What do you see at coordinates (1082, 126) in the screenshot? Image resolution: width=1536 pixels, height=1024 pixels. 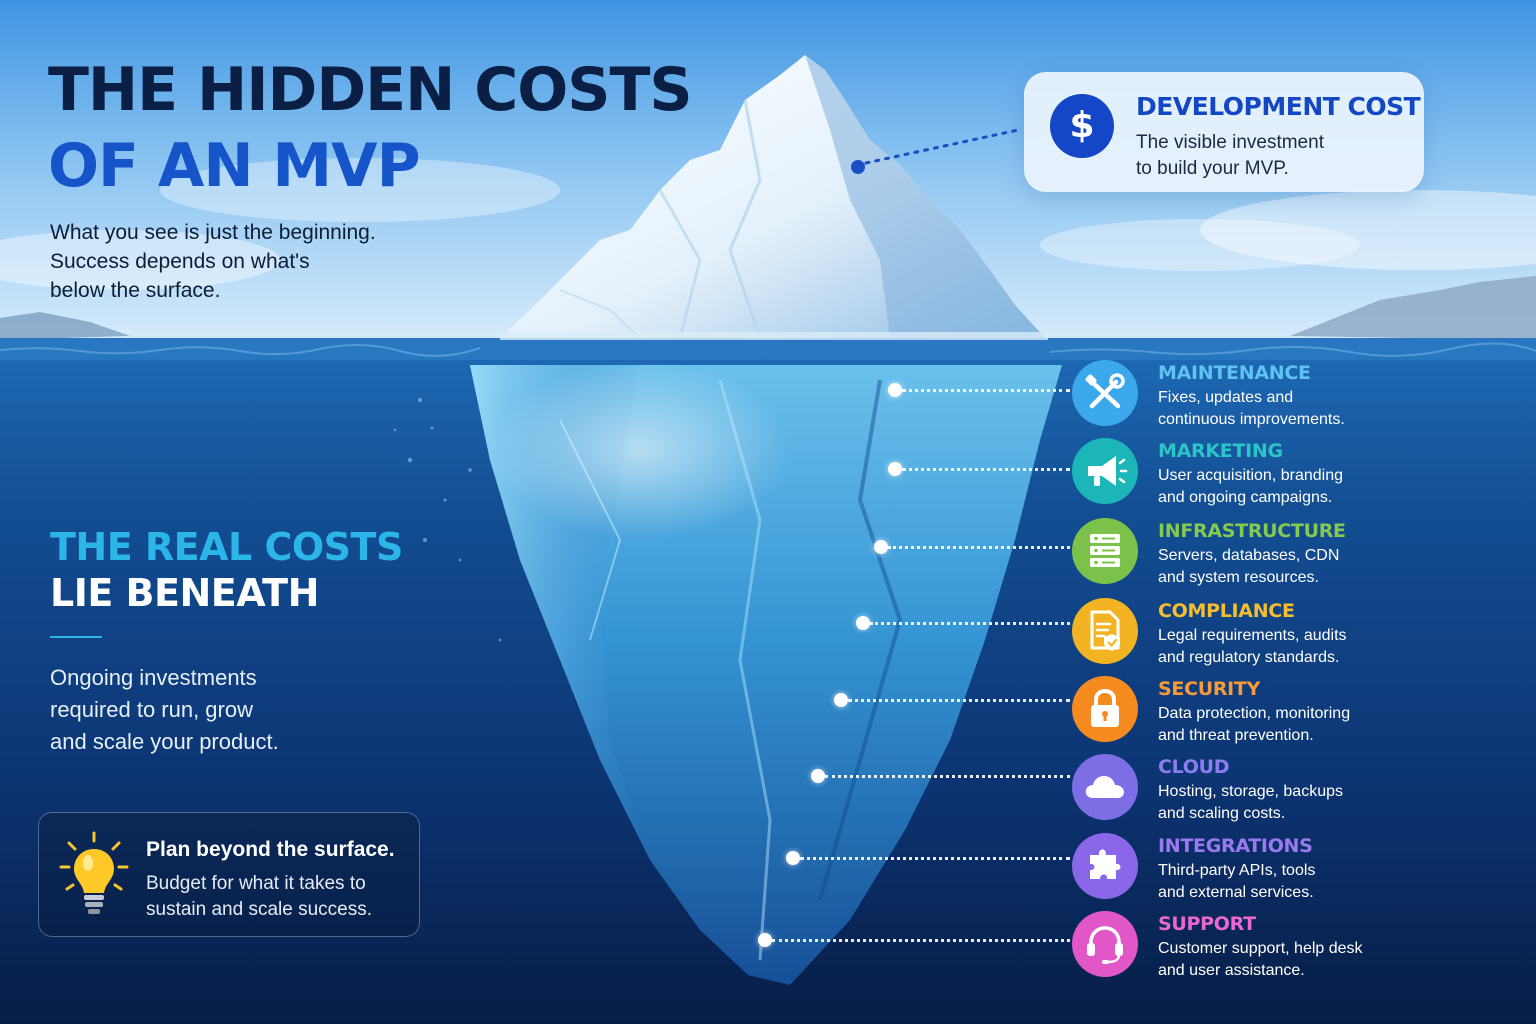 I see `dollar-icon: $` at bounding box center [1082, 126].